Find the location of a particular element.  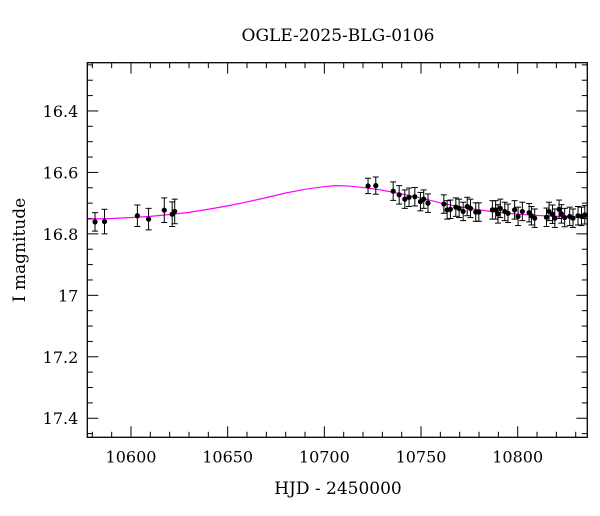

model-curve is located at coordinates (337, 202).